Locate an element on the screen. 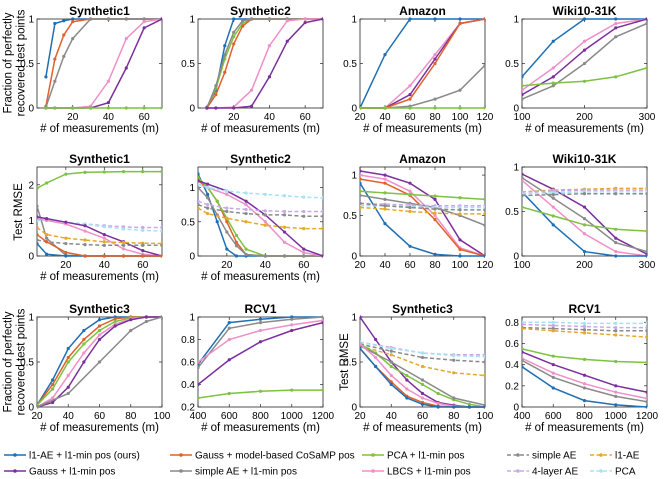  chart-r2c1: 20 40 60 0 1 2 Synthetic1 # of measurements (m) is located at coordinates (95, 217).